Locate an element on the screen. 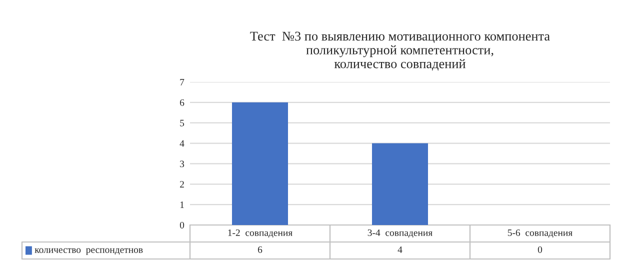 The height and width of the screenshot is (272, 626). y-tick-label: 3 is located at coordinates (182, 164).